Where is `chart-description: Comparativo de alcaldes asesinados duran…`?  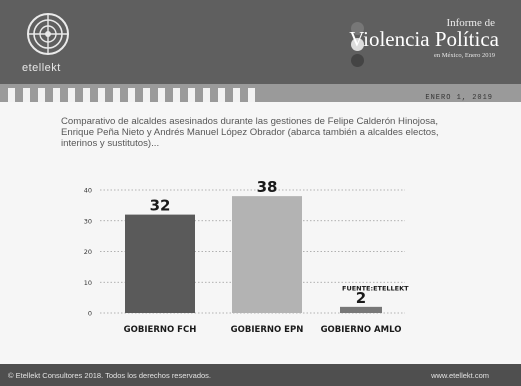
chart-description: Comparativo de alcaldes asesinados duran… is located at coordinates (250, 132).